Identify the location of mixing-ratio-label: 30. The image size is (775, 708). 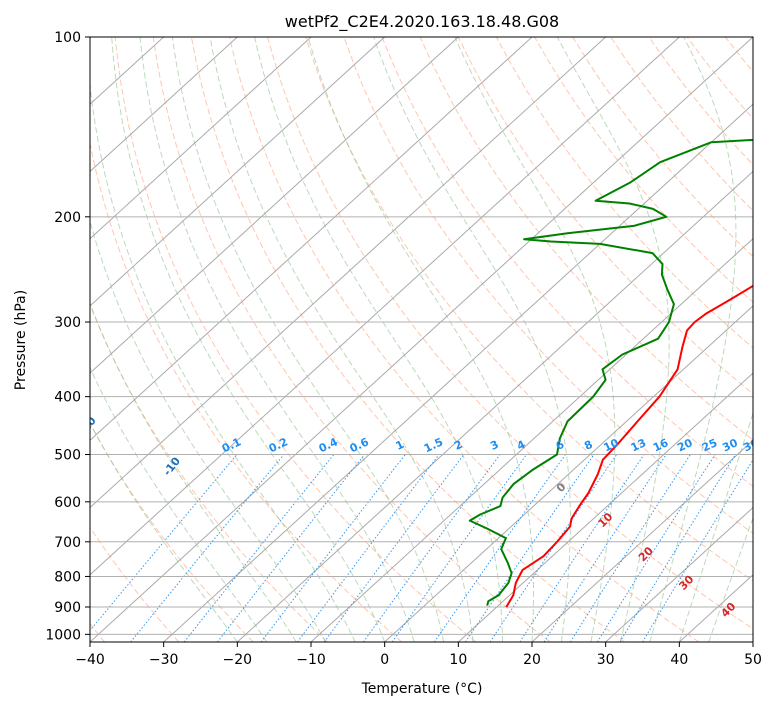
(730, 445).